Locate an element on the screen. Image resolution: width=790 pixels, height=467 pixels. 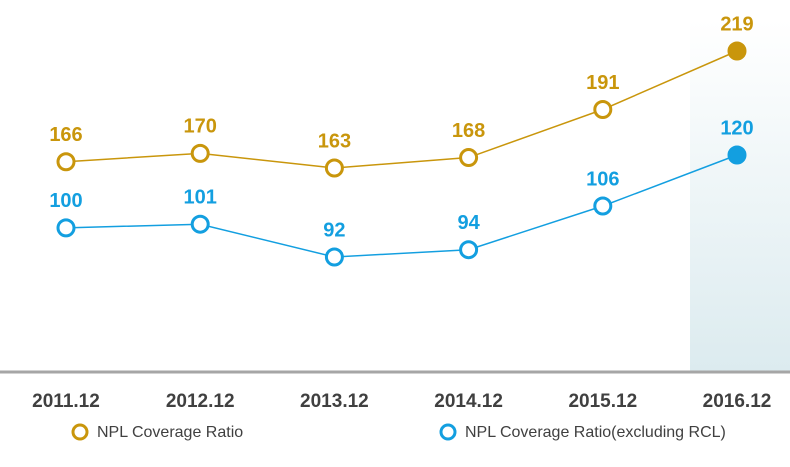
data-label: 163 is located at coordinates (334, 141).